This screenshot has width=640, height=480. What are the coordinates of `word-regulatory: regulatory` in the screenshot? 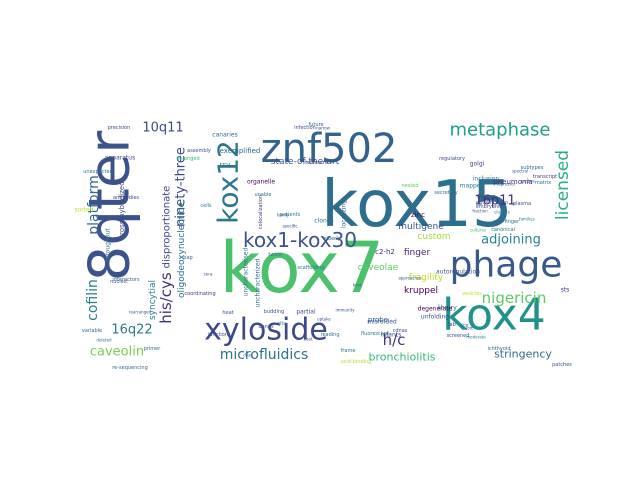 It's located at (452, 159).